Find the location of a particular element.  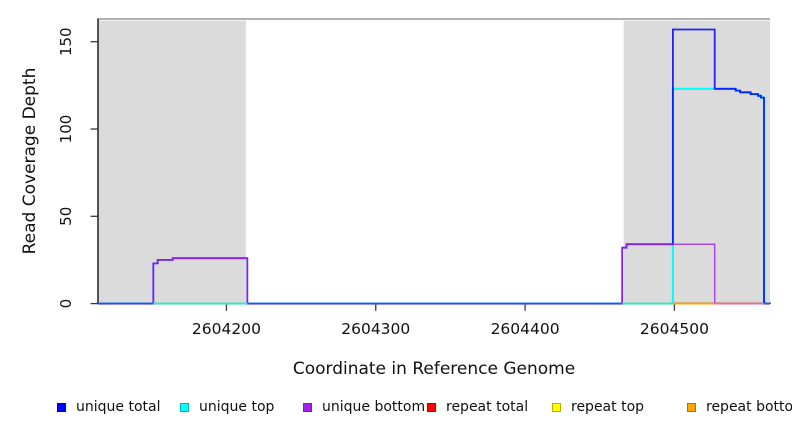

legend-swatch-unique-bottom is located at coordinates (307, 407).